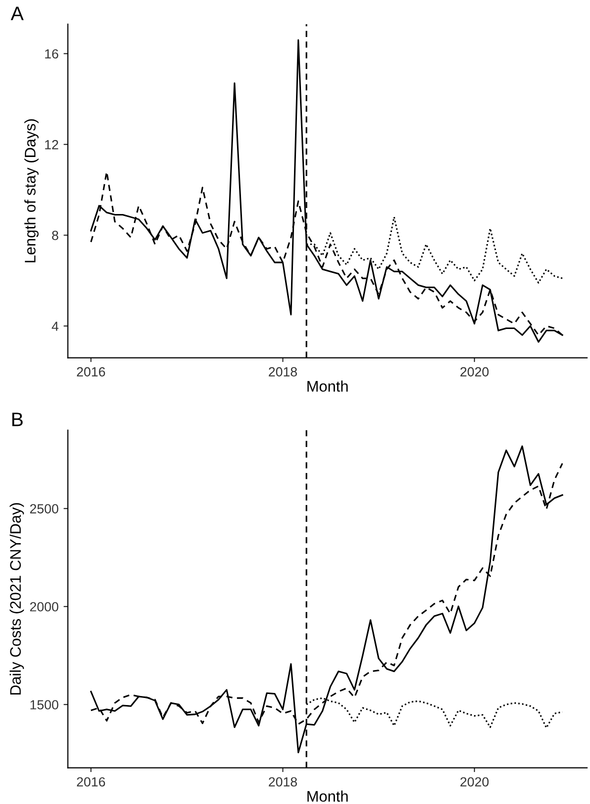  I want to click on y-axis-title: Length of stay (Days), so click(31, 190).